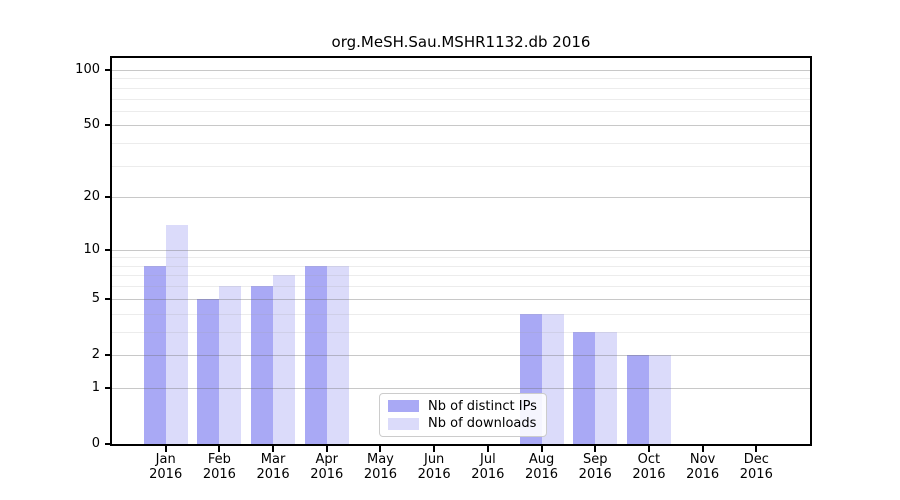 The width and height of the screenshot is (900, 500). What do you see at coordinates (530, 378) in the screenshot?
I see `bar-nb-of-distinct-ips-aug` at bounding box center [530, 378].